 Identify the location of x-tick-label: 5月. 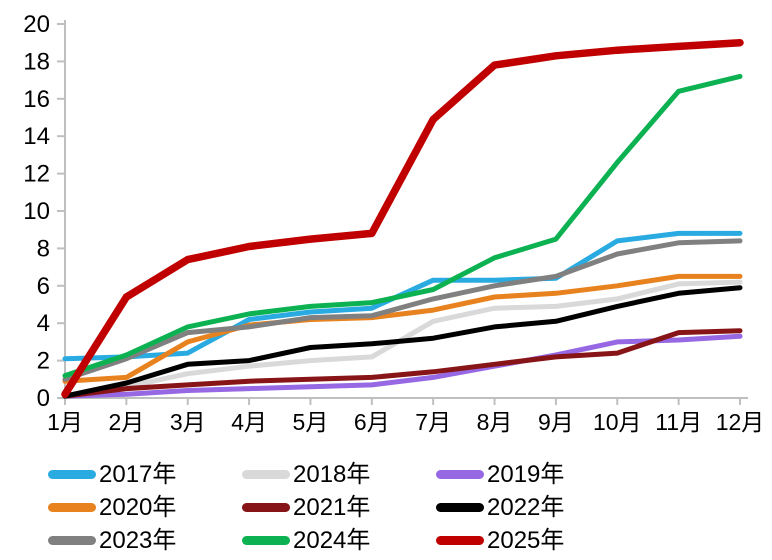
(311, 422).